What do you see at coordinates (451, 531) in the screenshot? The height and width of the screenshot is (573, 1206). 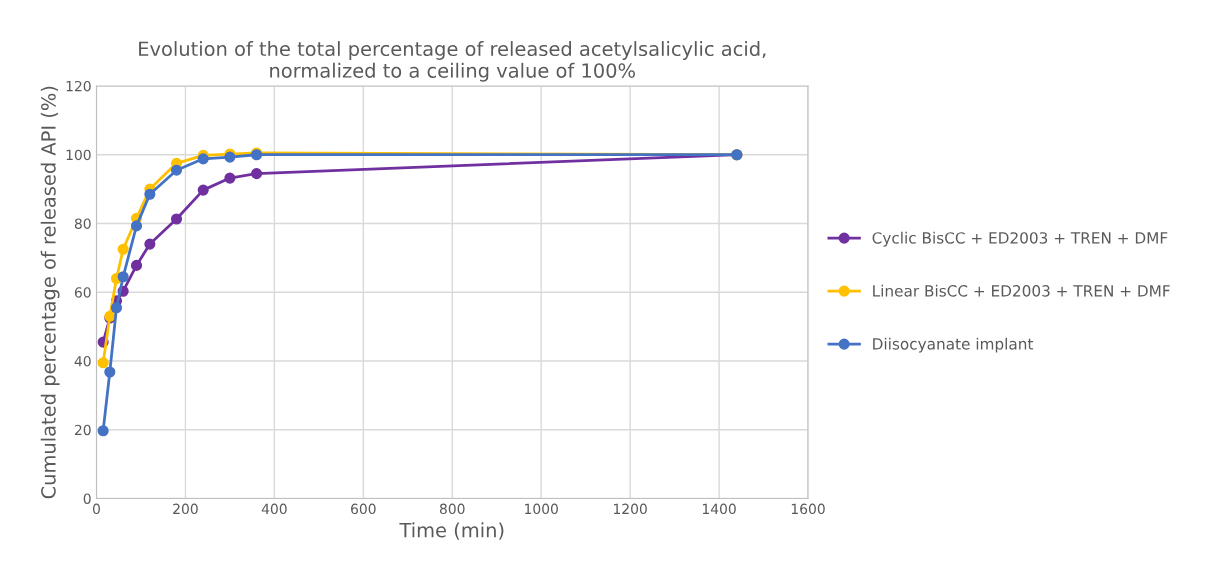 I see `x-axis-title: Time (min)` at bounding box center [451, 531].